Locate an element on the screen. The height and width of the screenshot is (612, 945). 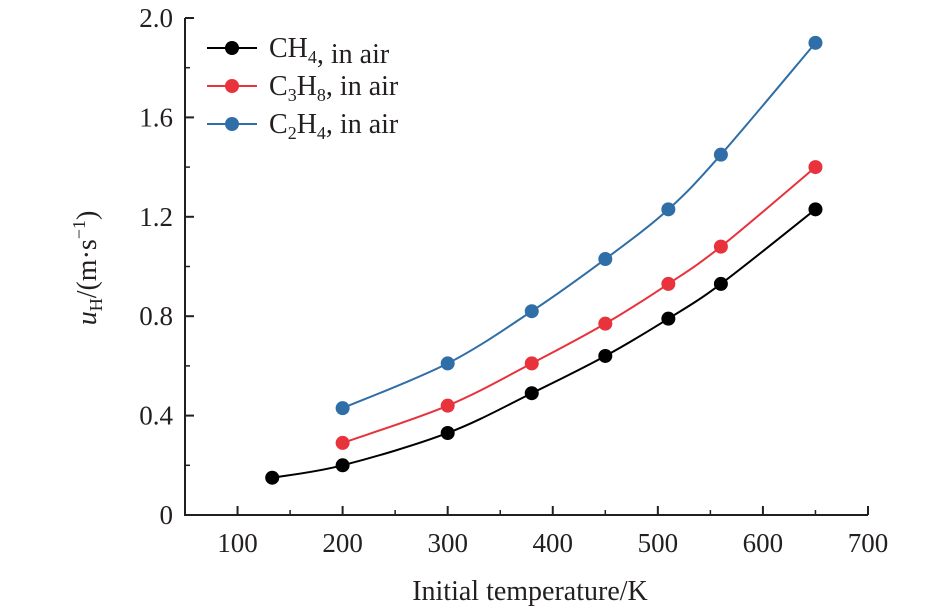
legend-label: CH4, in air is located at coordinates (329, 51).